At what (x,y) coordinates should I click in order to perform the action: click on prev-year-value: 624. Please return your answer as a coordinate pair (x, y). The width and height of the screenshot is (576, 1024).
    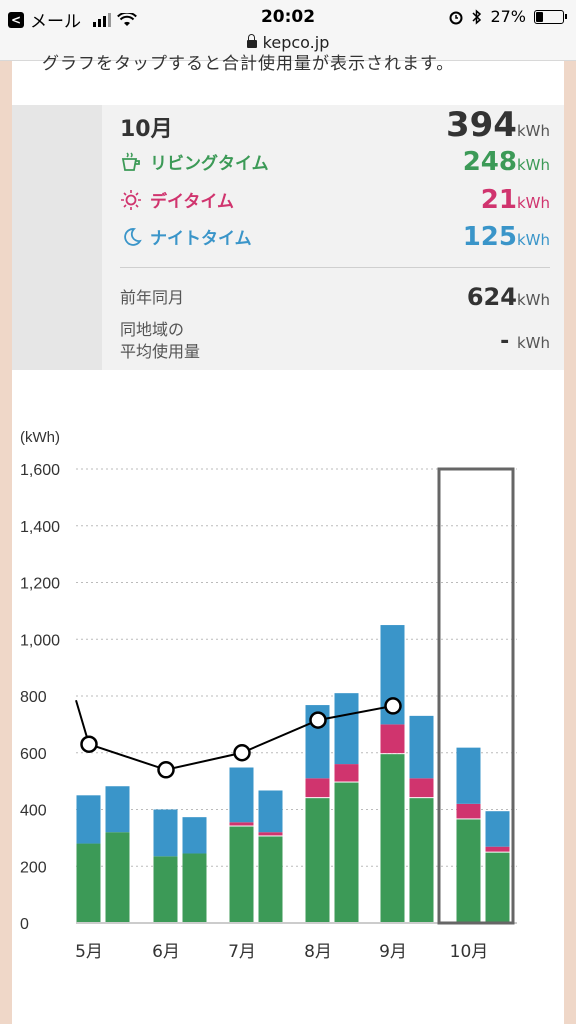
    Looking at the image, I should click on (491, 297).